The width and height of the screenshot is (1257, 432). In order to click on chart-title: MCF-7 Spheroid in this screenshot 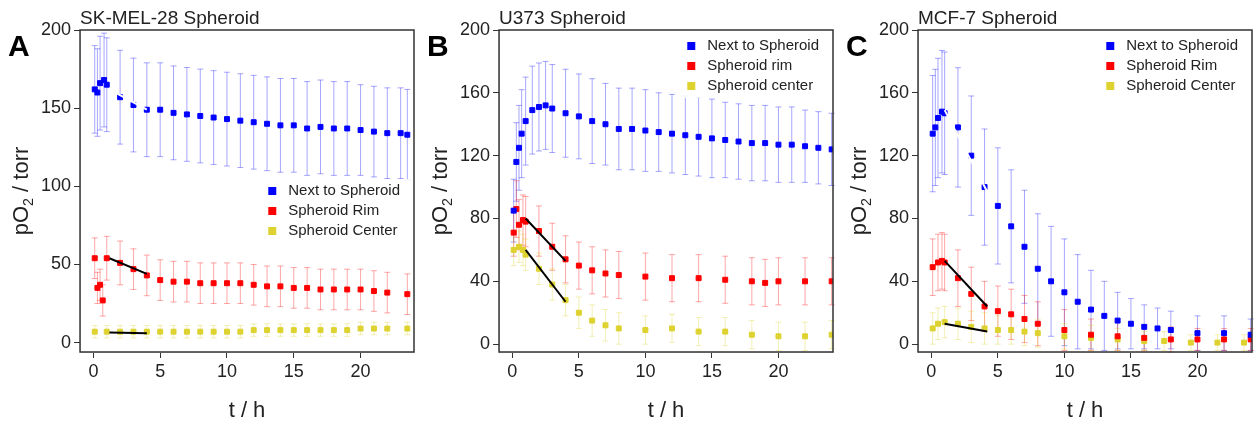, I will do `click(988, 17)`.